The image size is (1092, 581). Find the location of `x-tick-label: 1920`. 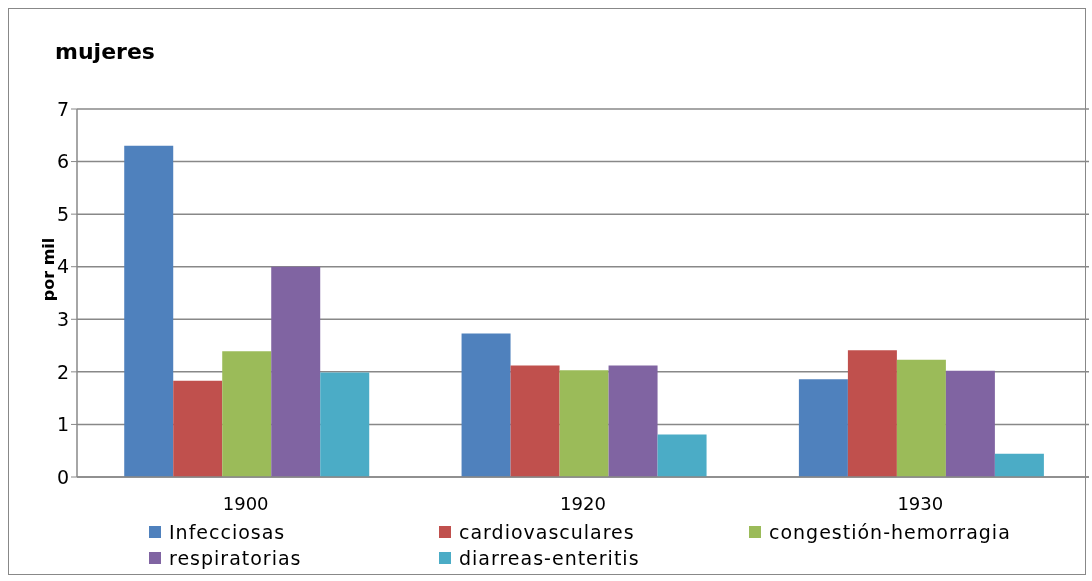

x-tick-label: 1920 is located at coordinates (583, 503).